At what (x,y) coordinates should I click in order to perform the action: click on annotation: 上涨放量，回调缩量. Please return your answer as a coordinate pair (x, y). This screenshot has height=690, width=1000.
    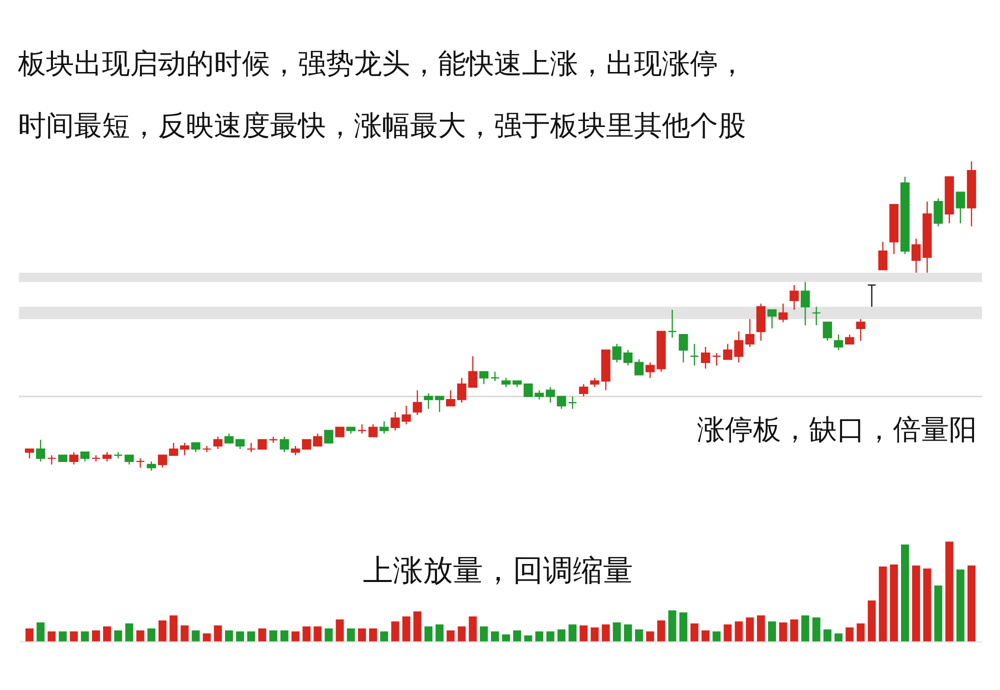
    Looking at the image, I should click on (498, 570).